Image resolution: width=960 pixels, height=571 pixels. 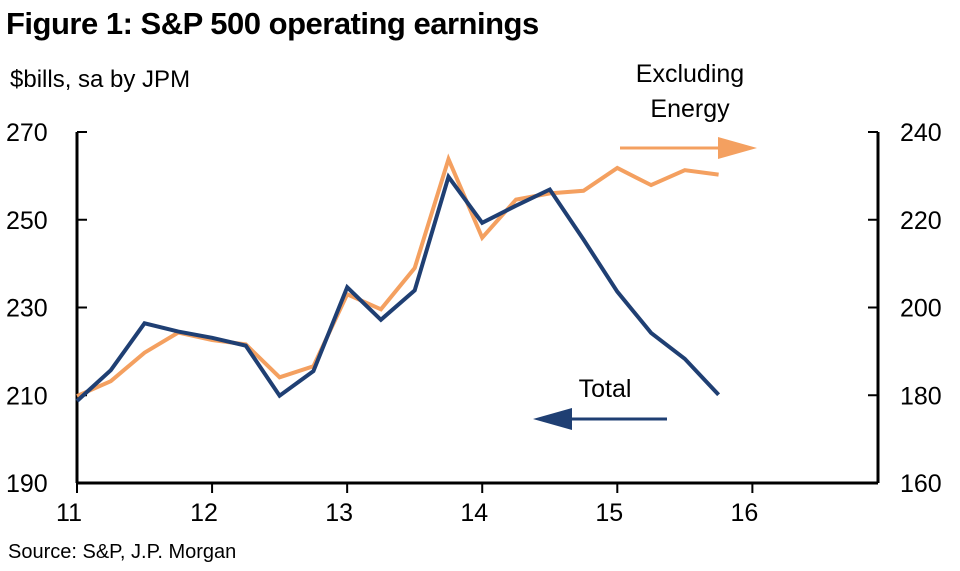 What do you see at coordinates (27, 133) in the screenshot?
I see `y-left-tick-label: 270` at bounding box center [27, 133].